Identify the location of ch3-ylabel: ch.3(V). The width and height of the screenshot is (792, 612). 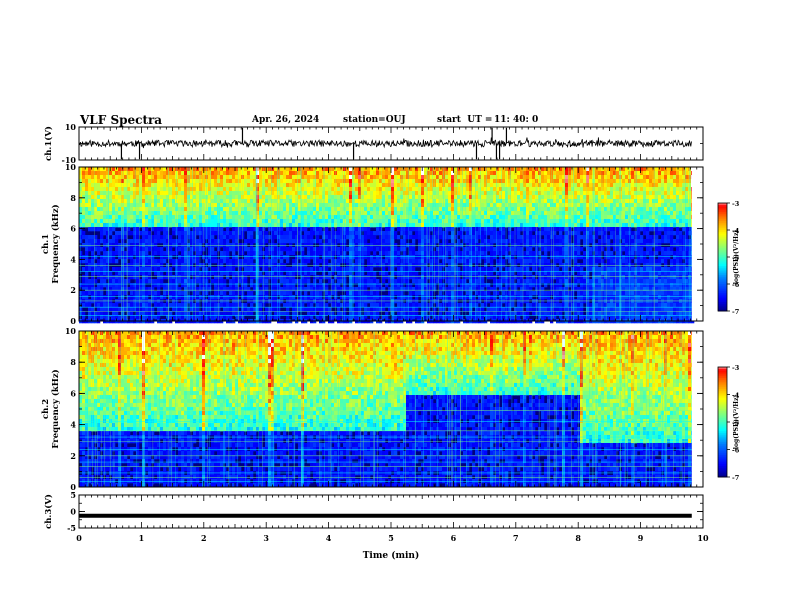
(48, 511).